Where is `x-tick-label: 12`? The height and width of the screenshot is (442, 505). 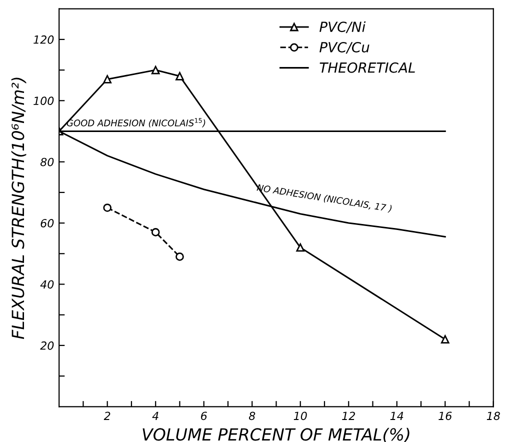 x-tick-label: 12 is located at coordinates (348, 416).